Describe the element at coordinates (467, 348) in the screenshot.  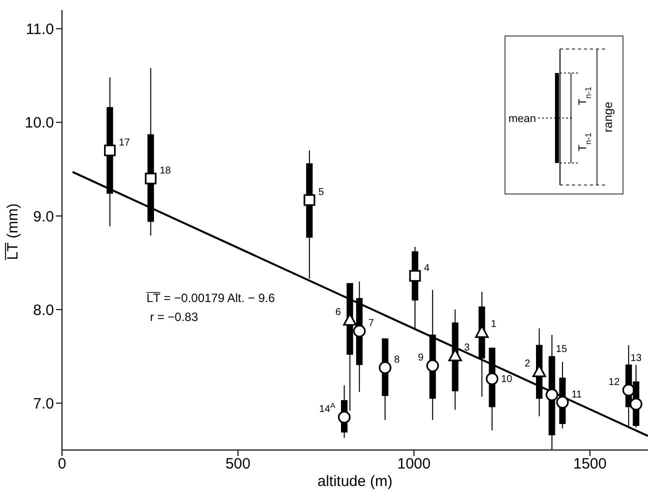
I see `annotation: 3` at that location.